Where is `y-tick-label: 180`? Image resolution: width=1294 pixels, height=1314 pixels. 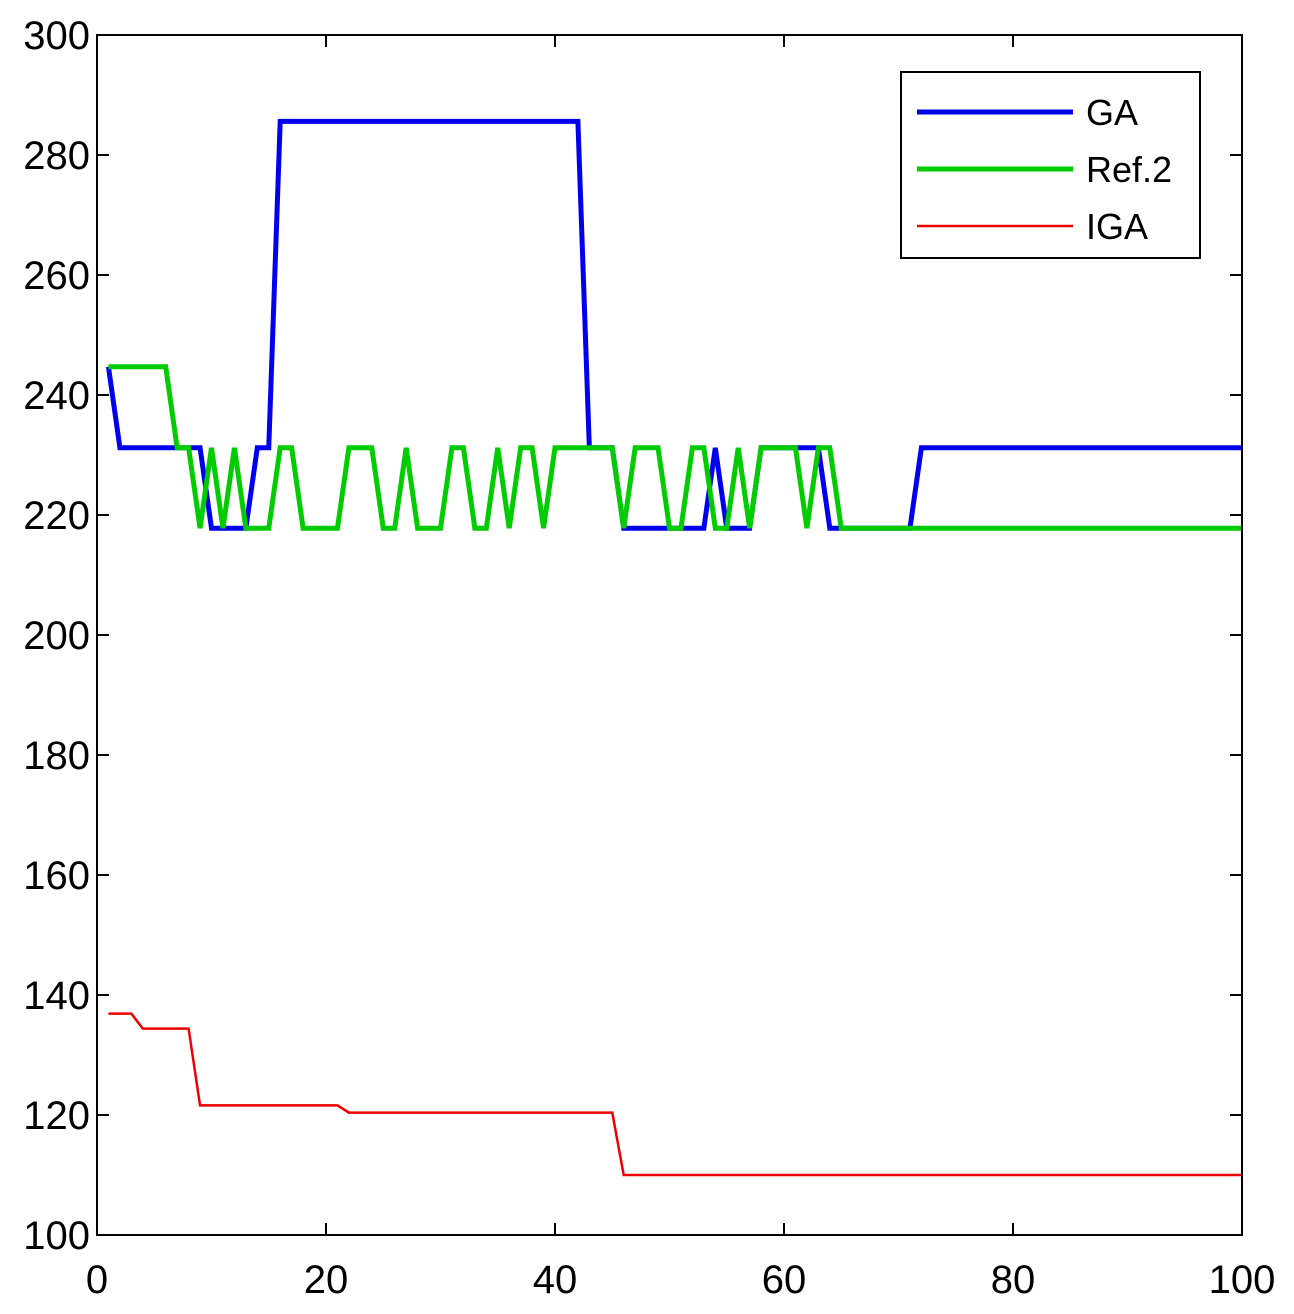
y-tick-label: 180 is located at coordinates (56, 756).